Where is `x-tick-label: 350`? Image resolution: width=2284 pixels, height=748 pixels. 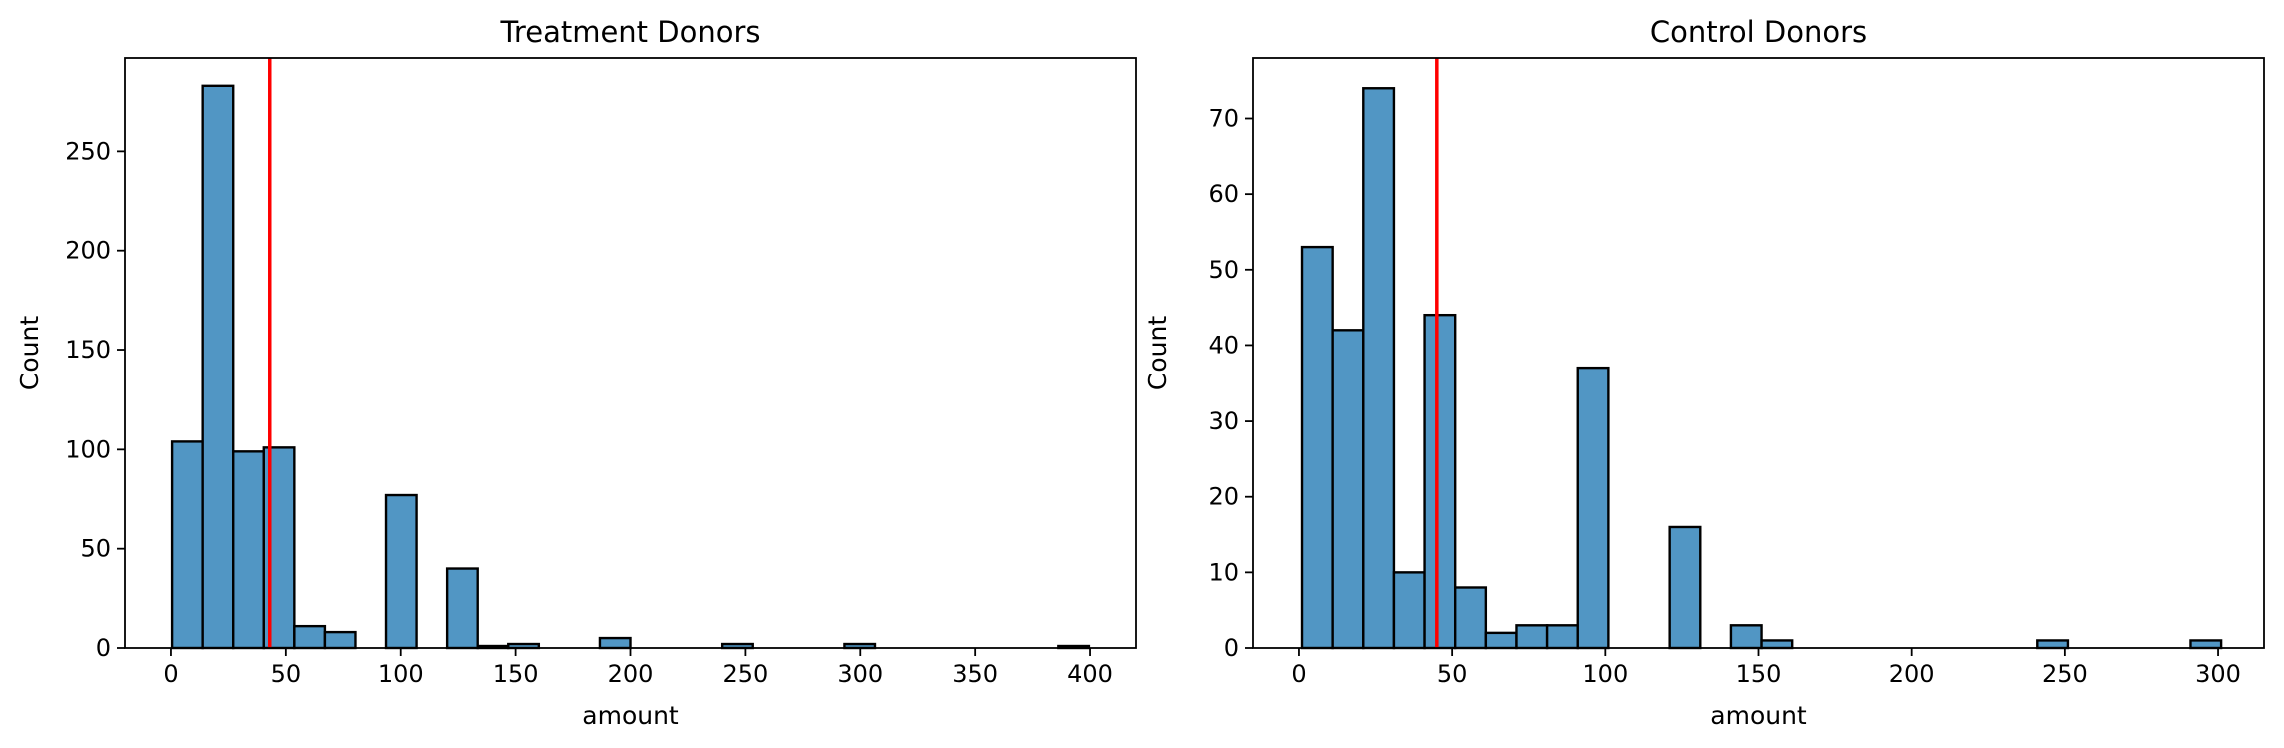
x-tick-label: 350 is located at coordinates (975, 674).